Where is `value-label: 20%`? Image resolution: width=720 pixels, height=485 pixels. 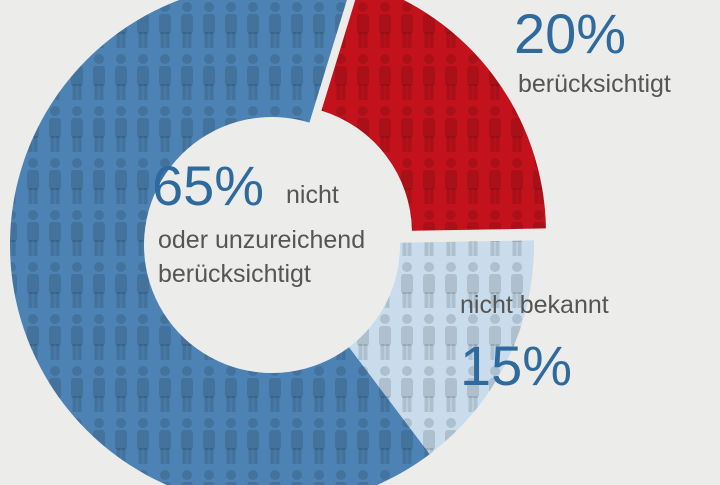 value-label: 20% is located at coordinates (570, 33).